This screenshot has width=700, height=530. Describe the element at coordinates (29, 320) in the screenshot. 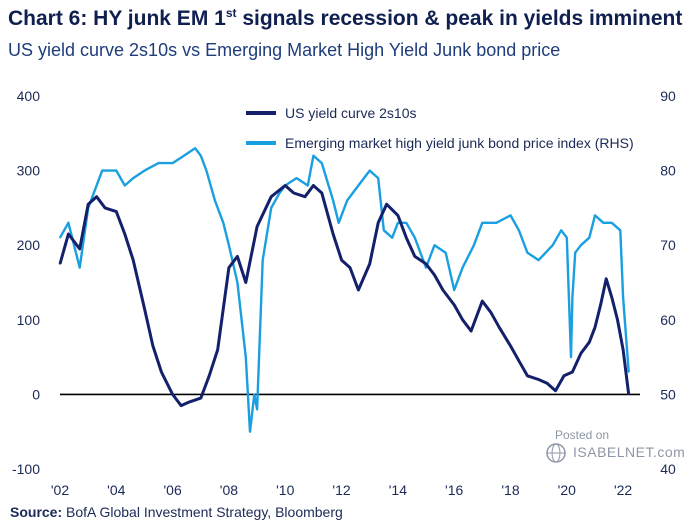

I see `y-left-tick-label: 100` at that location.